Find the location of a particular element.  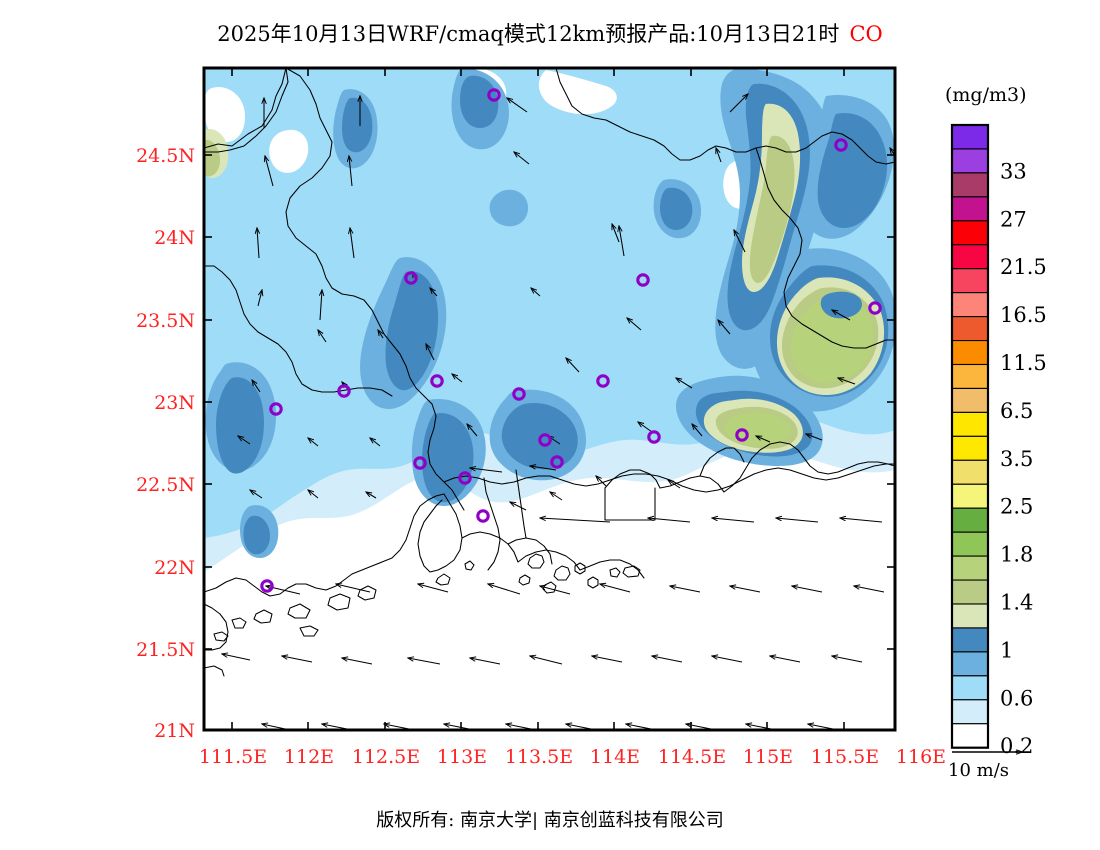

copyright-footer: 版权所有: 南京大学| 南京创蓝科技有限公司 is located at coordinates (550, 820).